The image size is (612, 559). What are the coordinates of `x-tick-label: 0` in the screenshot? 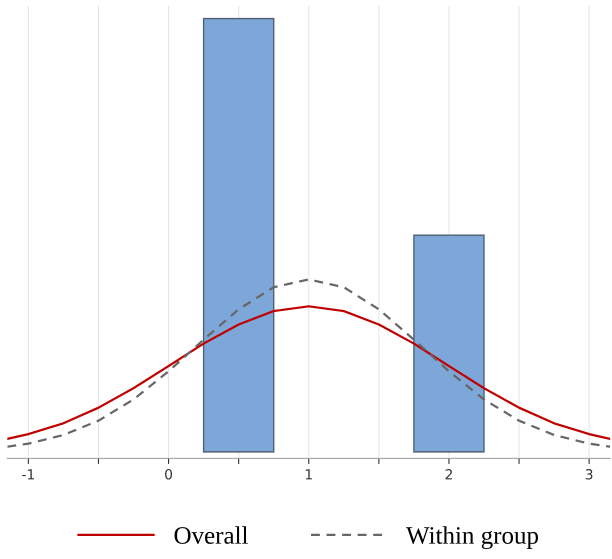 It's located at (168, 474).